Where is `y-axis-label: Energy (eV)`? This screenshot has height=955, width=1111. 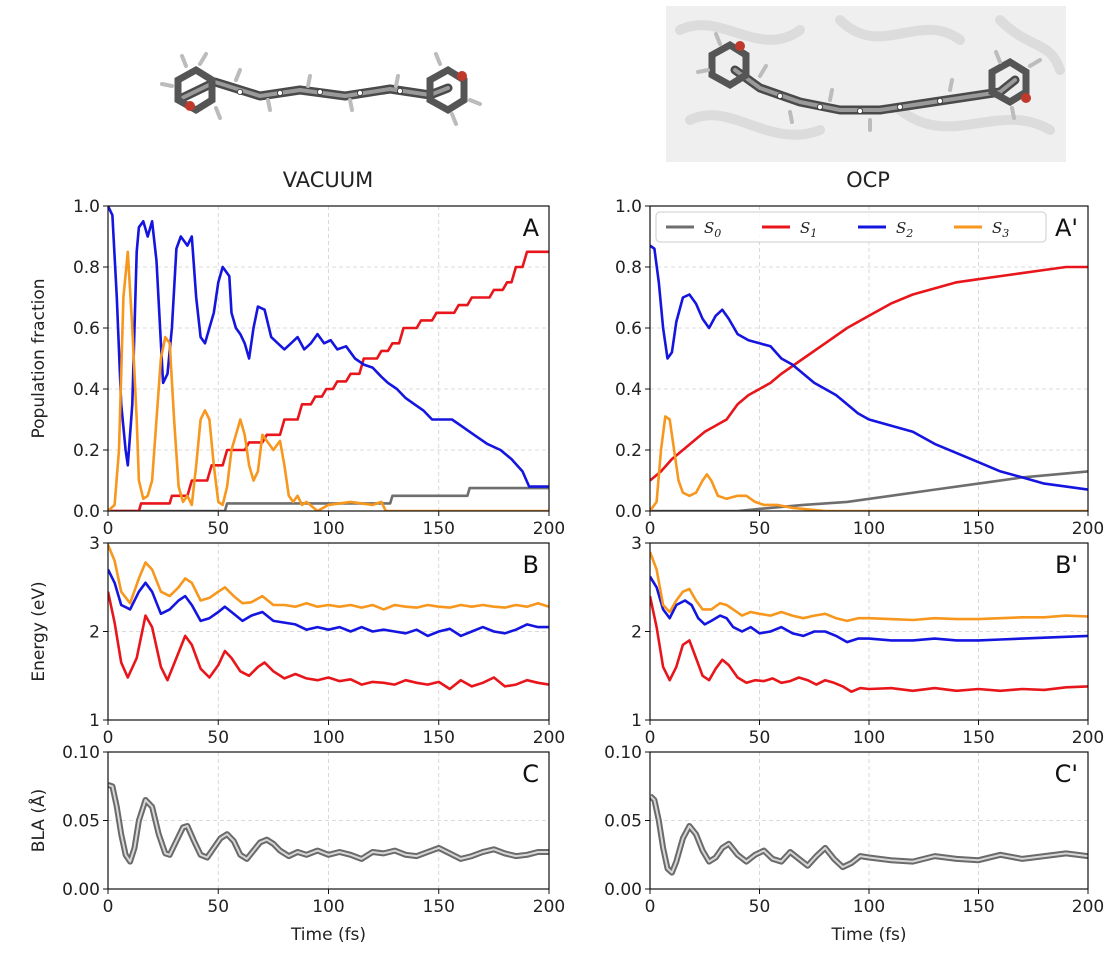
y-axis-label: Energy (eV) is located at coordinates (39, 631).